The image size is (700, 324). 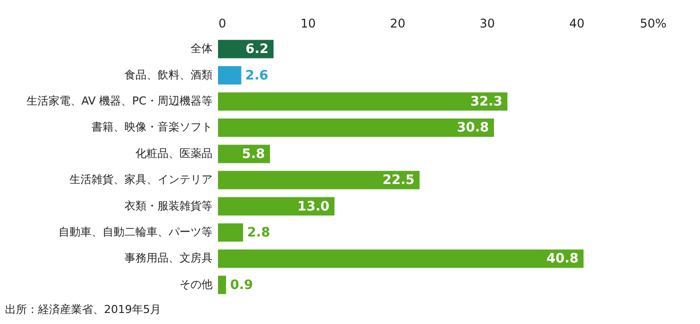 What do you see at coordinates (242, 285) in the screenshot?
I see `data-label: 0.9` at bounding box center [242, 285].